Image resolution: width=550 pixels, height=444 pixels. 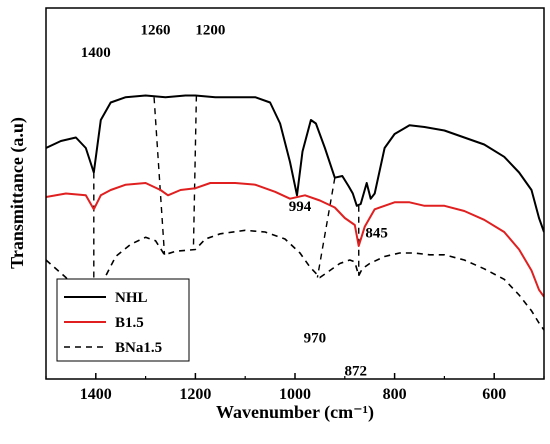 I want to click on peak-label-1200: 1200, so click(x=210, y=30).